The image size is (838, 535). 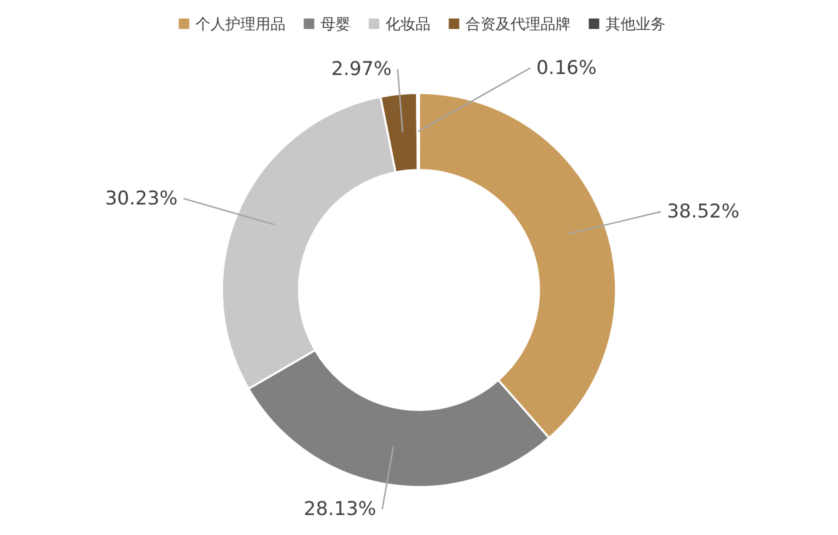 I want to click on legend-label: 合资及代理品牌, so click(x=518, y=23).